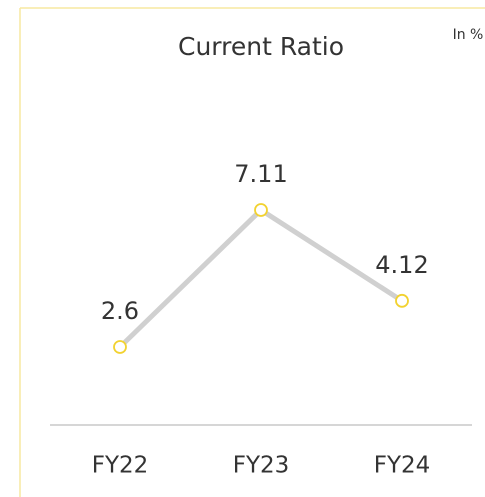  What do you see at coordinates (401, 265) in the screenshot?
I see `data-label: 4.12` at bounding box center [401, 265].